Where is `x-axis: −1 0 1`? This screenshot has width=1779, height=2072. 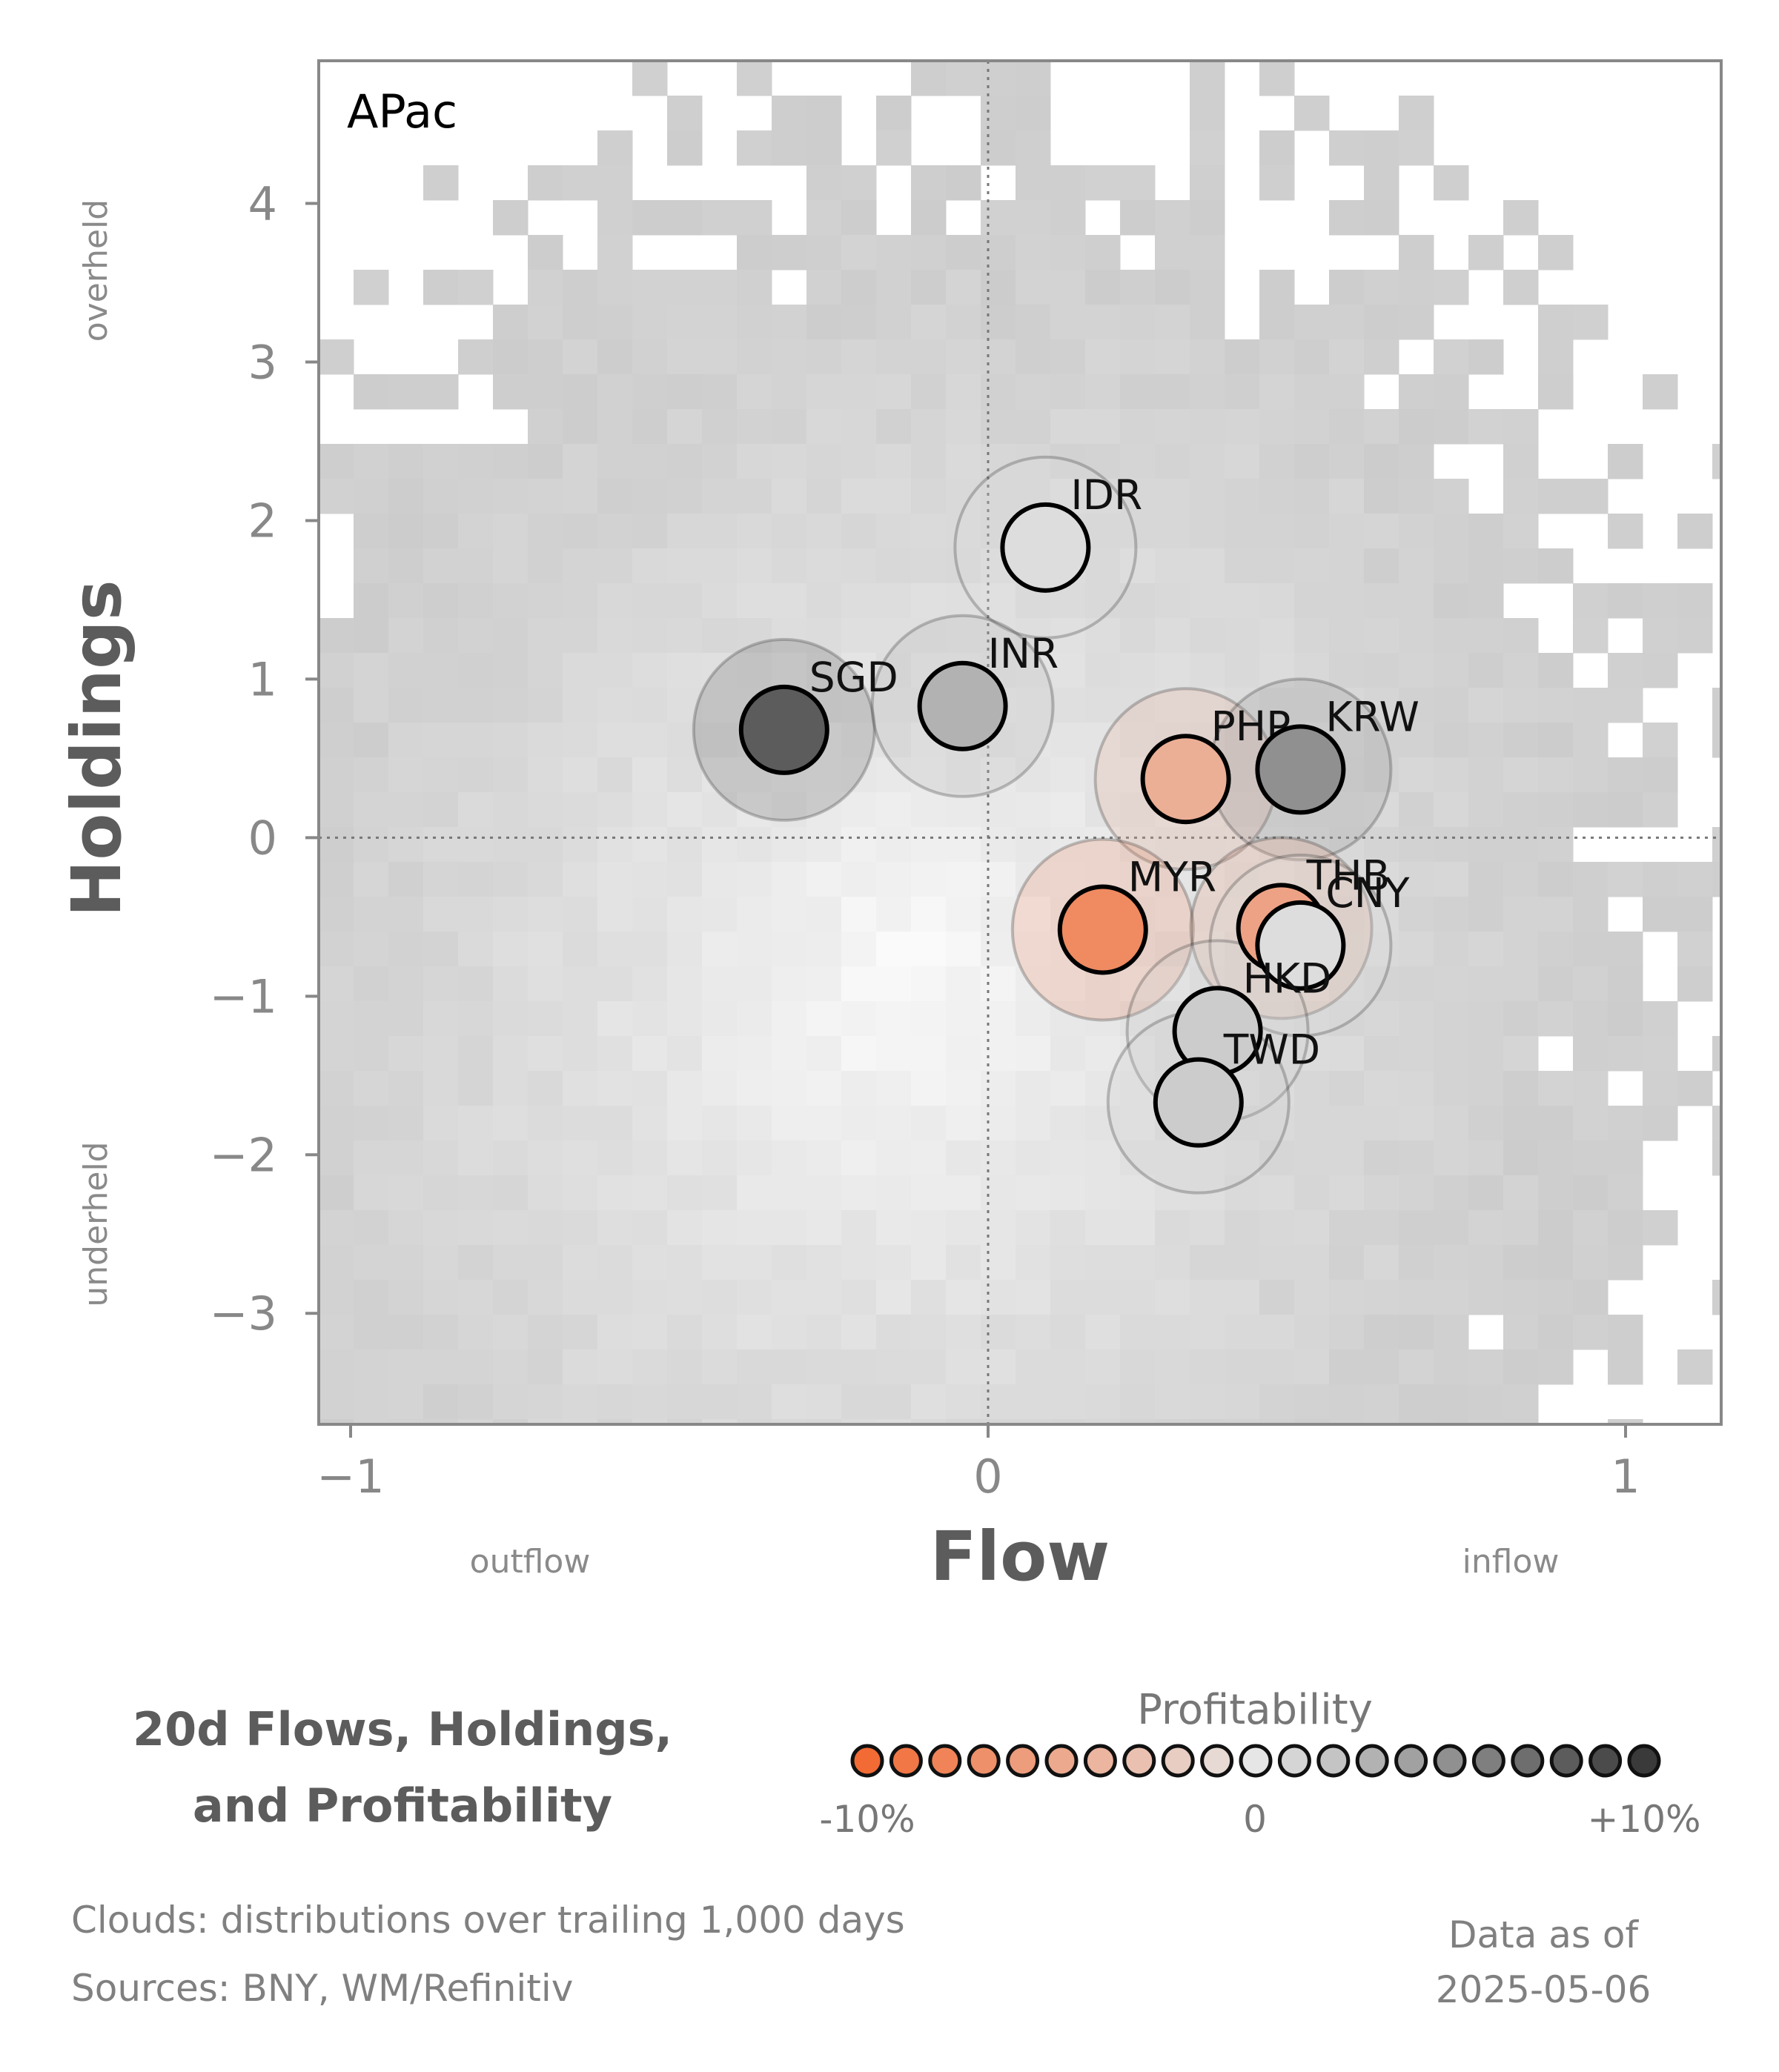 x-axis: −1 0 1 is located at coordinates (978, 1464).